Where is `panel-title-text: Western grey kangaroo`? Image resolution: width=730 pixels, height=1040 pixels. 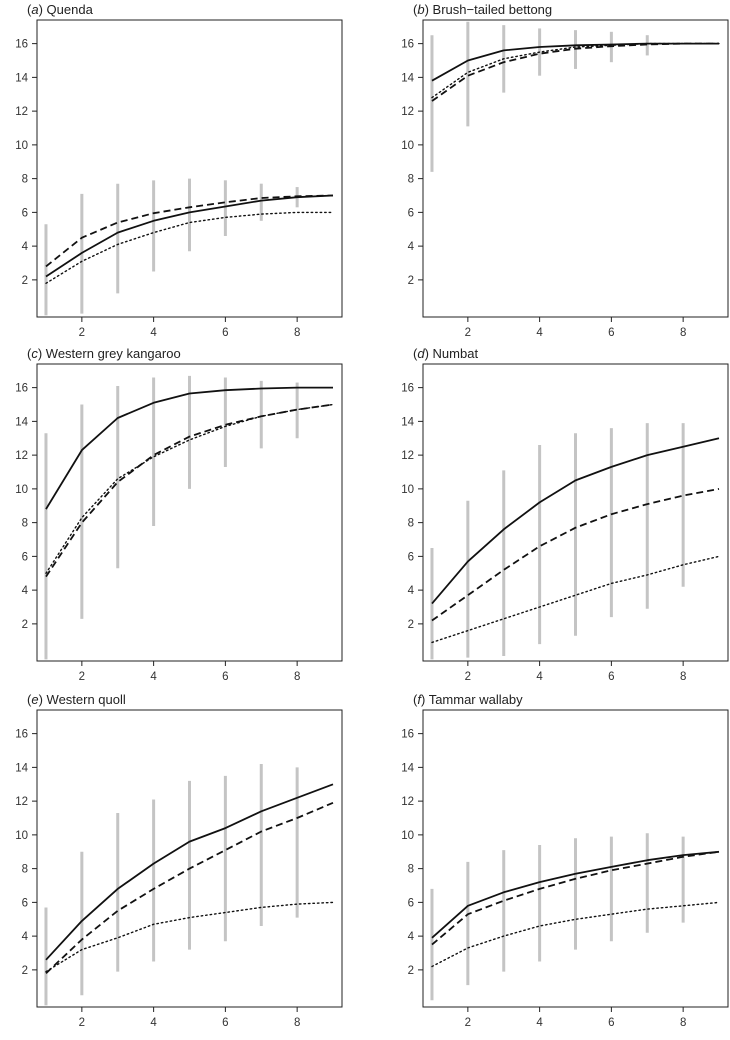
panel-title-text: Western grey kangaroo is located at coordinates (113, 353).